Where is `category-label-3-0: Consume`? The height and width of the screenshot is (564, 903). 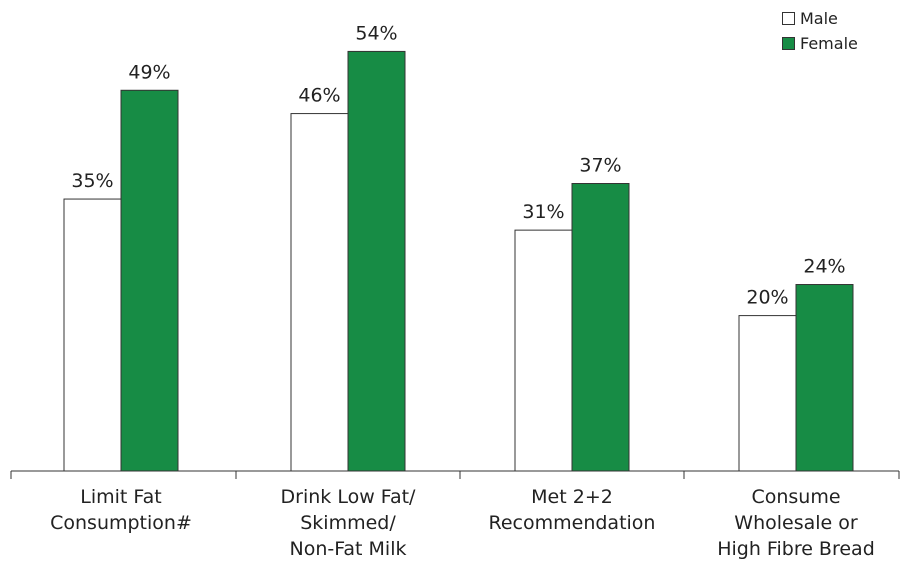 category-label-3-0: Consume is located at coordinates (795, 497).